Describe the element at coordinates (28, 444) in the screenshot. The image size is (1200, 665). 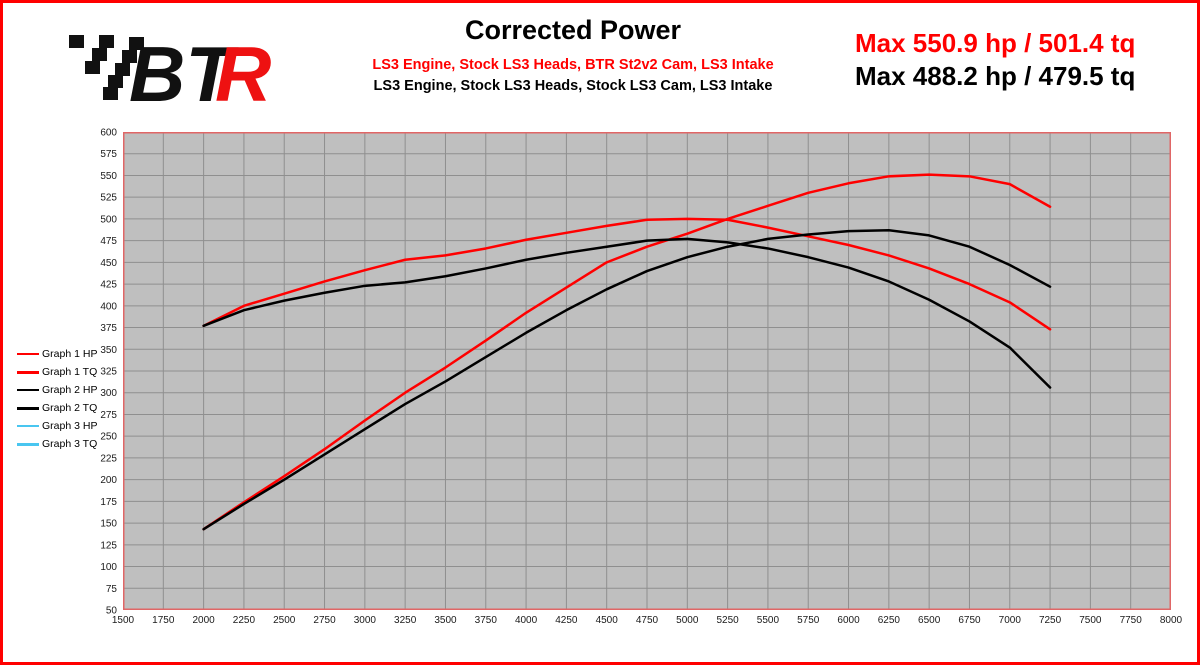
I see `legend-swatch-graph3-tq` at that location.